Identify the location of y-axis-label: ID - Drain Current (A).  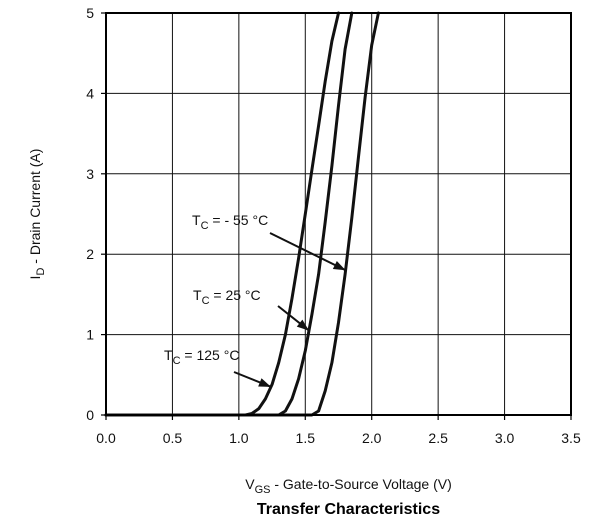
(37, 214).